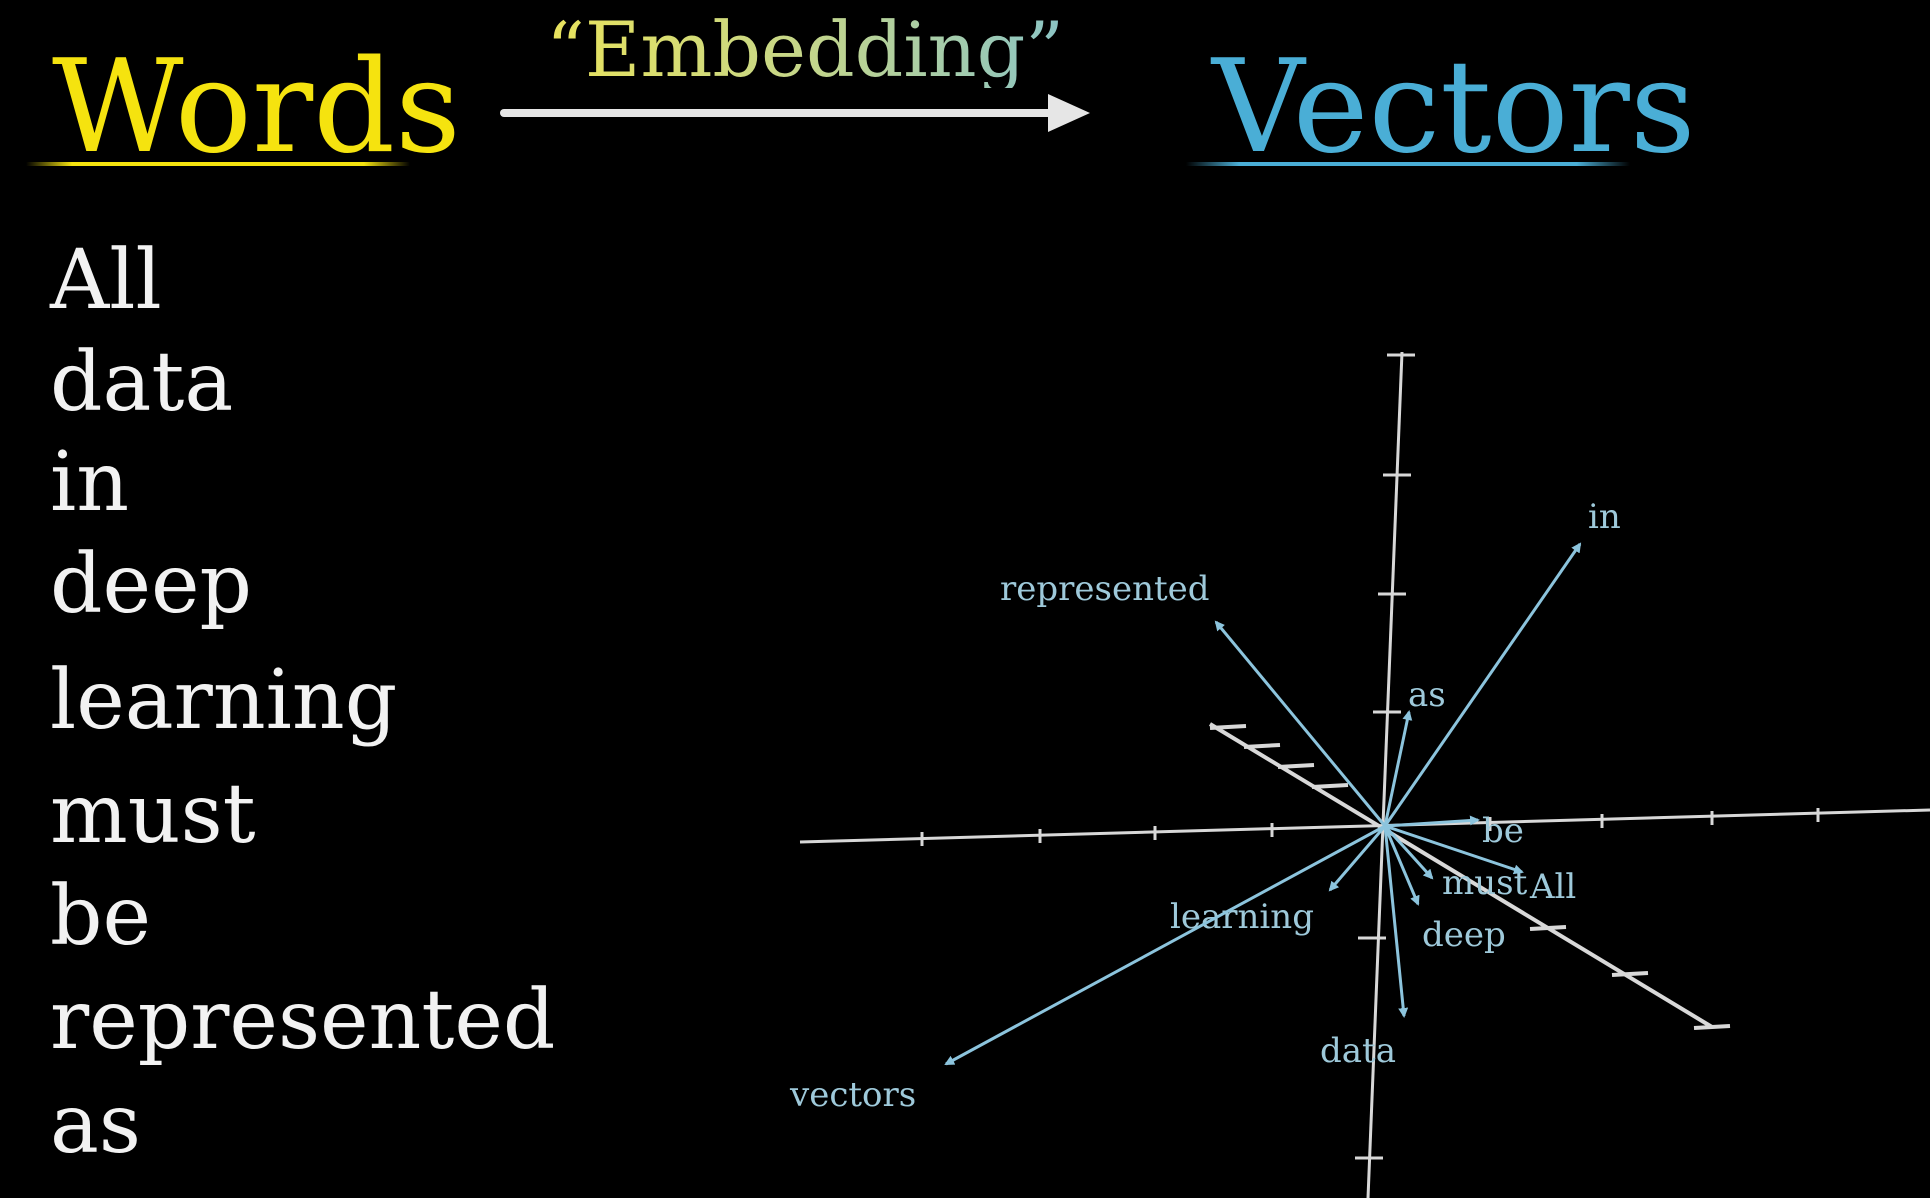 The image size is (1930, 1198). Describe the element at coordinates (95, 1124) in the screenshot. I see `word-item: as` at that location.